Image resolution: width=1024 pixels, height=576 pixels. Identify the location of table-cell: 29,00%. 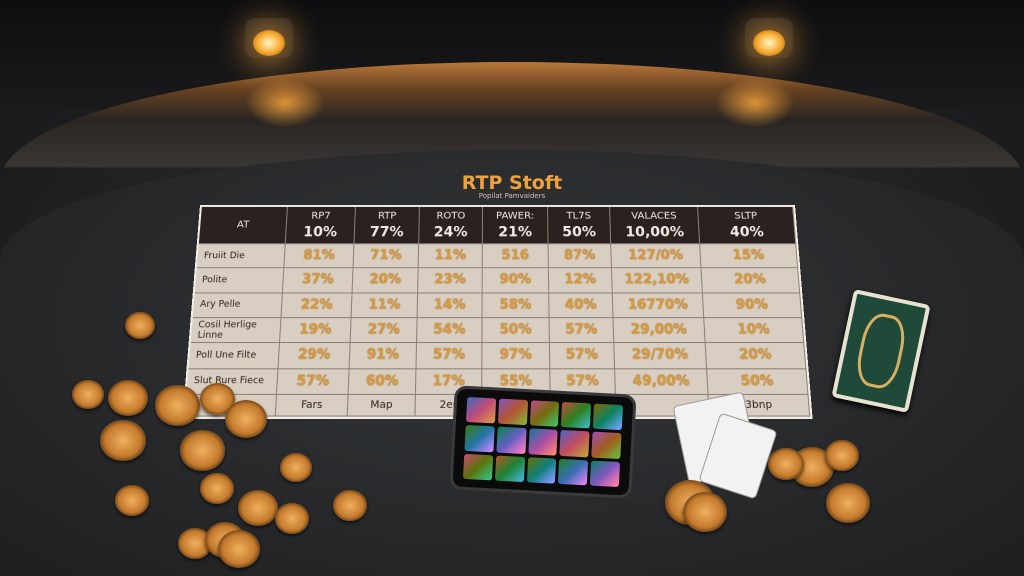
(659, 331).